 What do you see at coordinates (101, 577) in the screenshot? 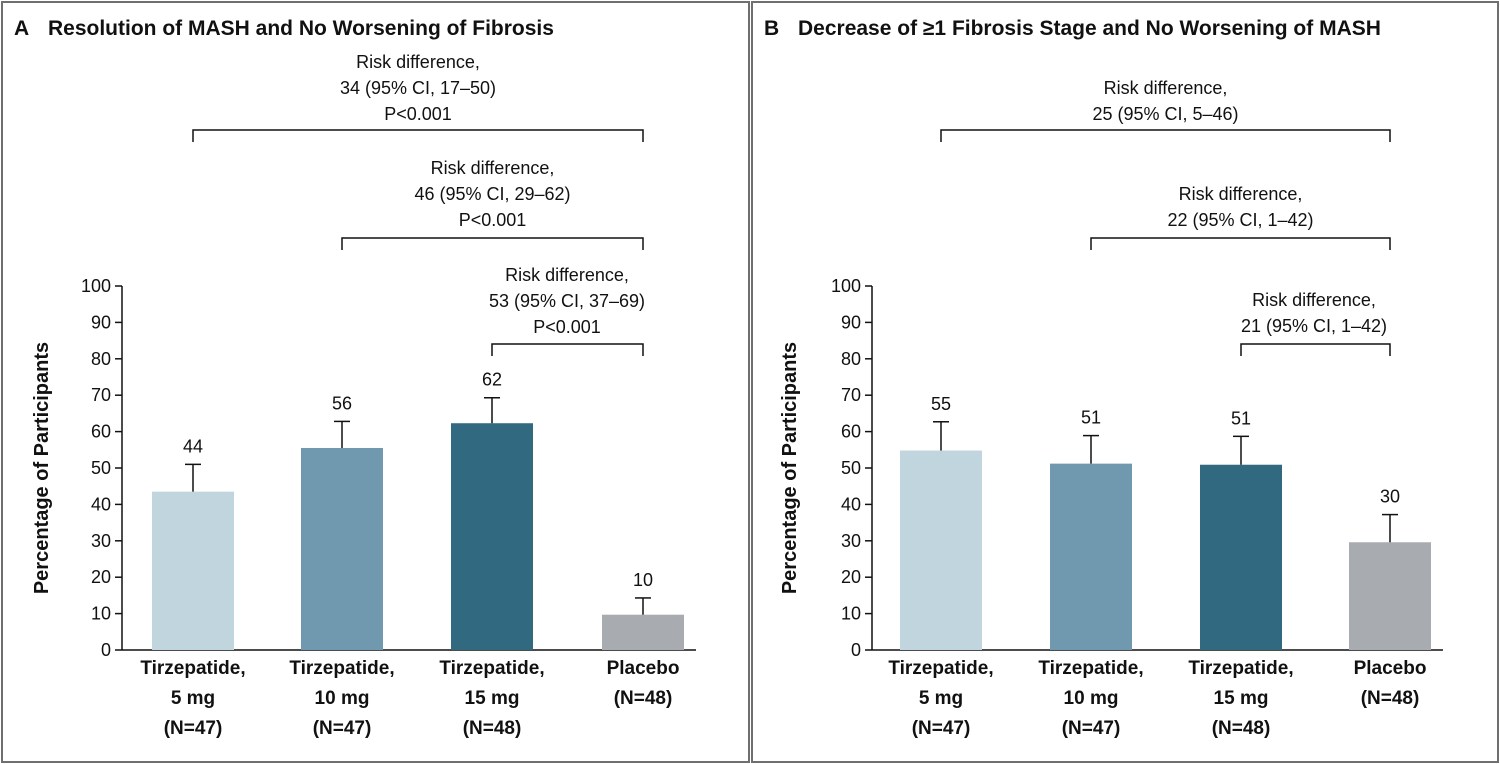
I see `panel-a-y-tick-label: 20` at bounding box center [101, 577].